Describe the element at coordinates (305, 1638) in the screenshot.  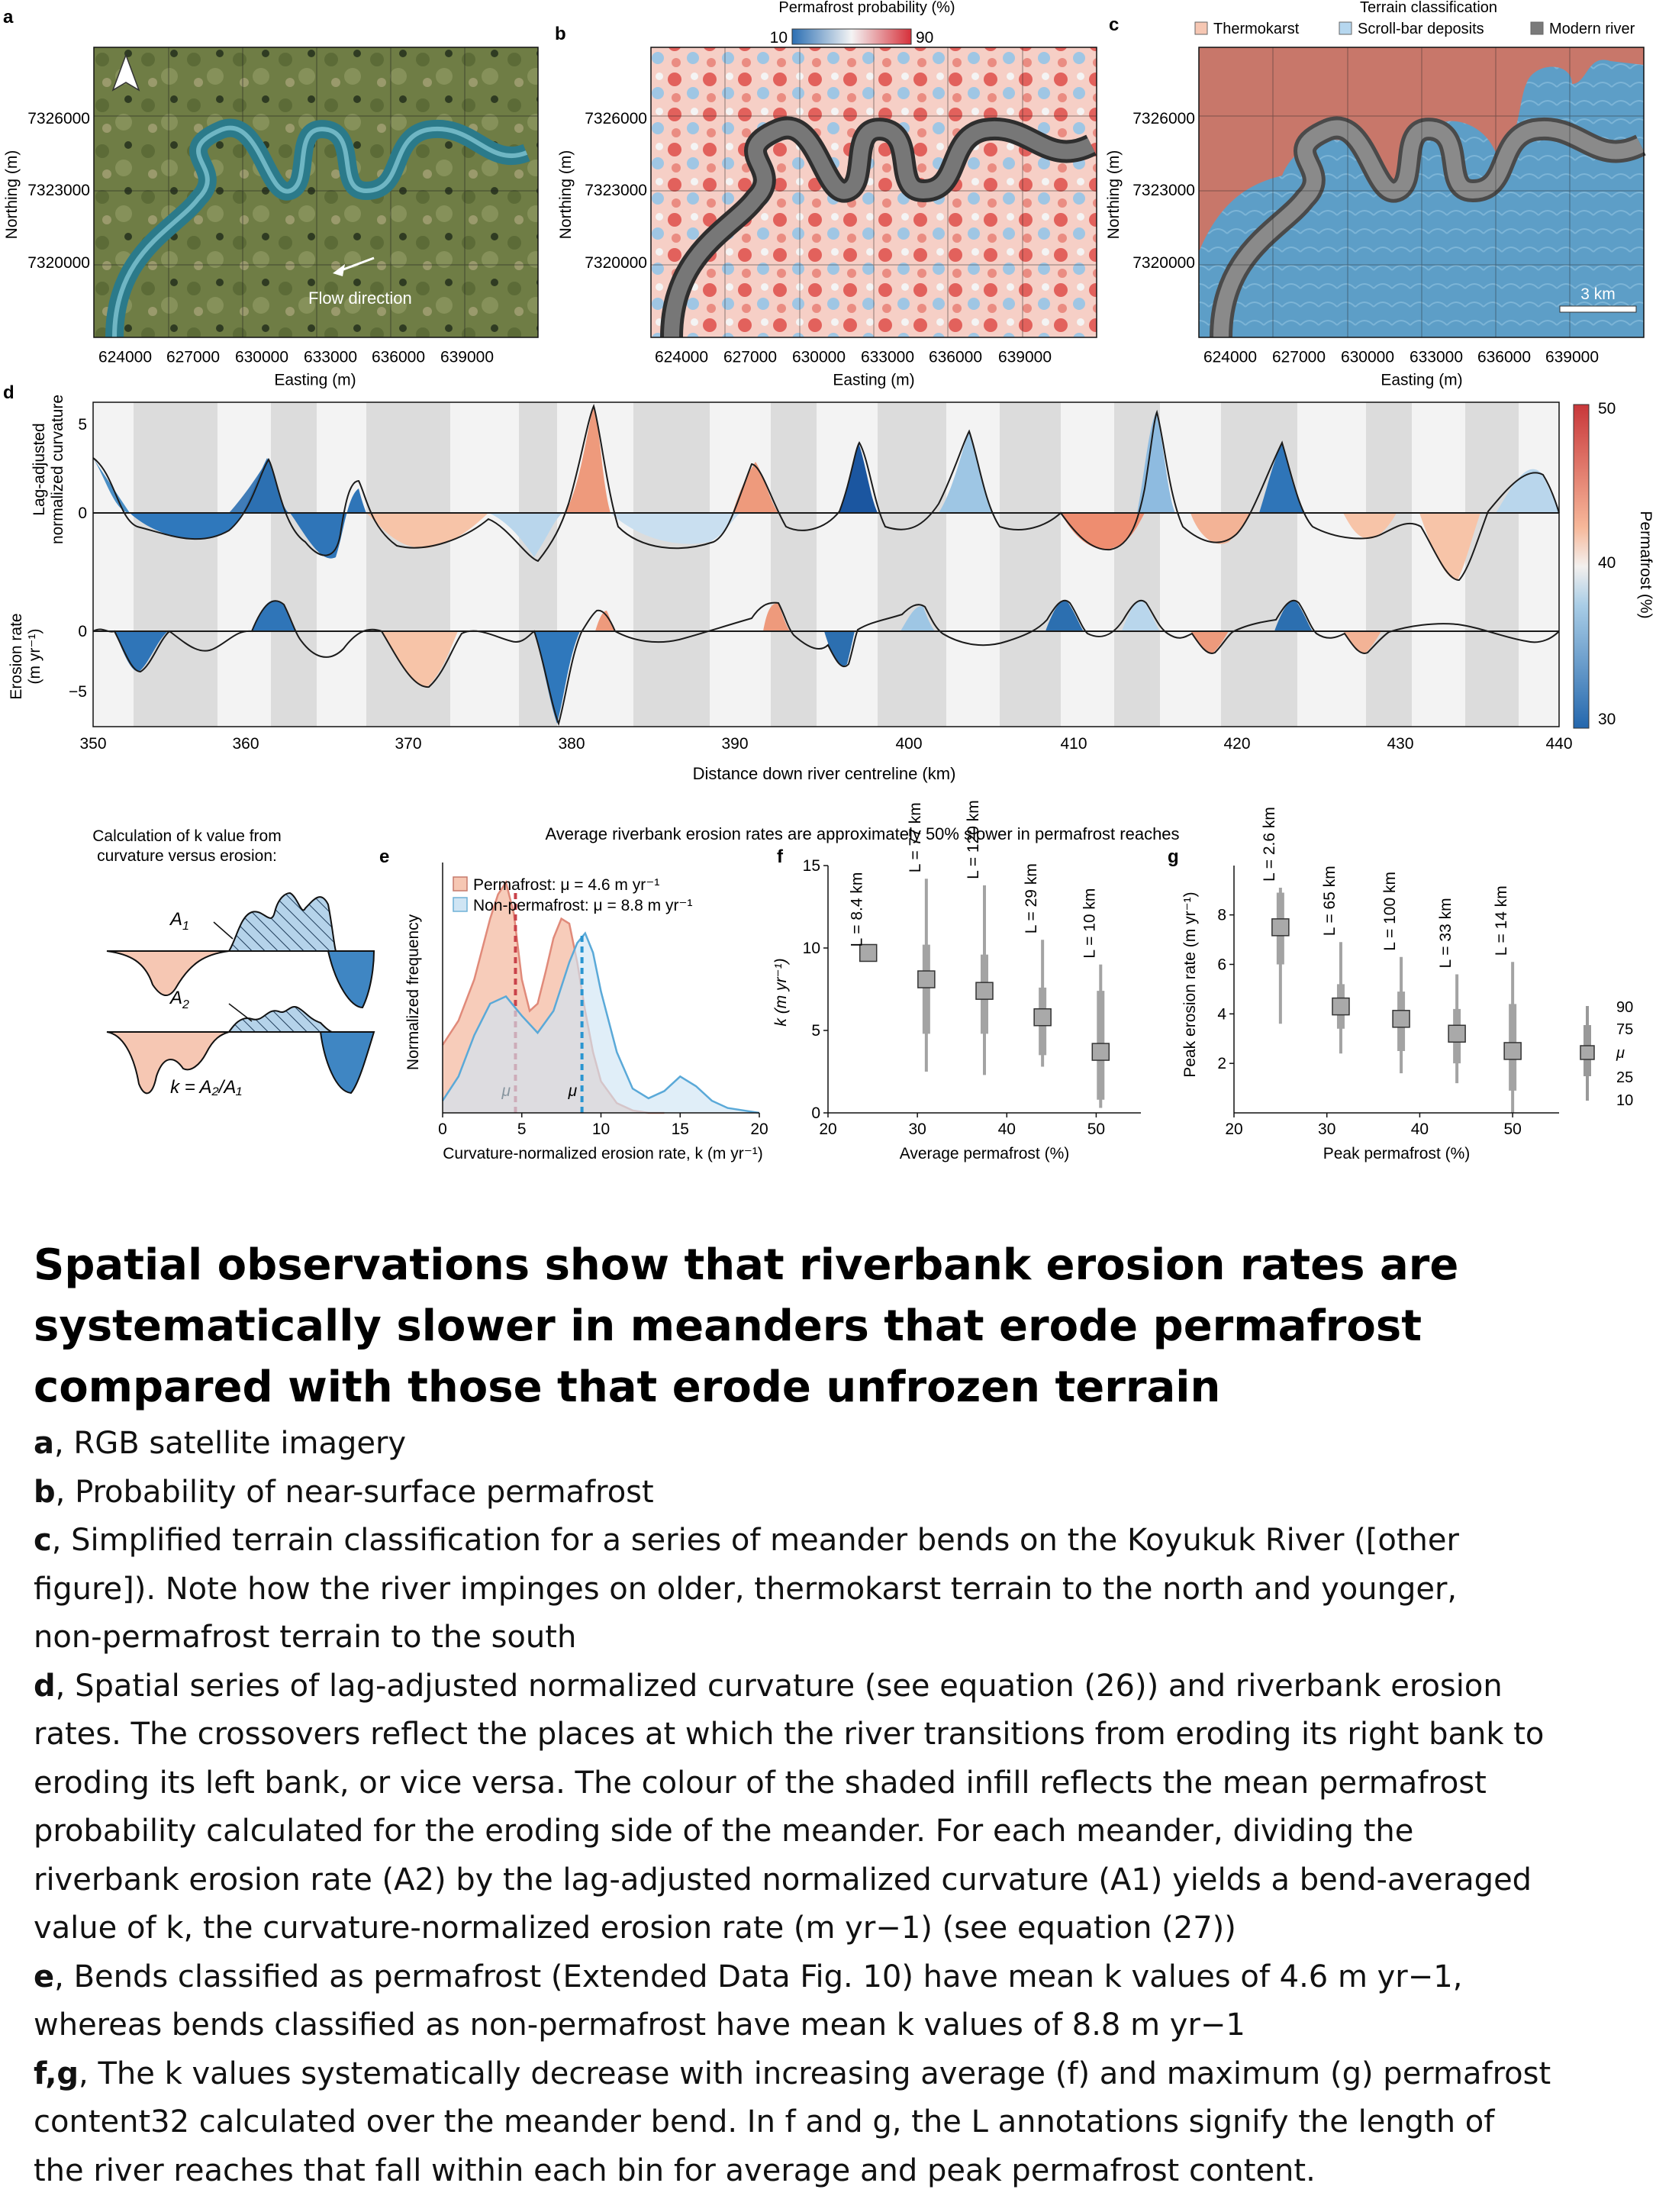
I see `caption-line: non-permafrost terrain to the south` at that location.